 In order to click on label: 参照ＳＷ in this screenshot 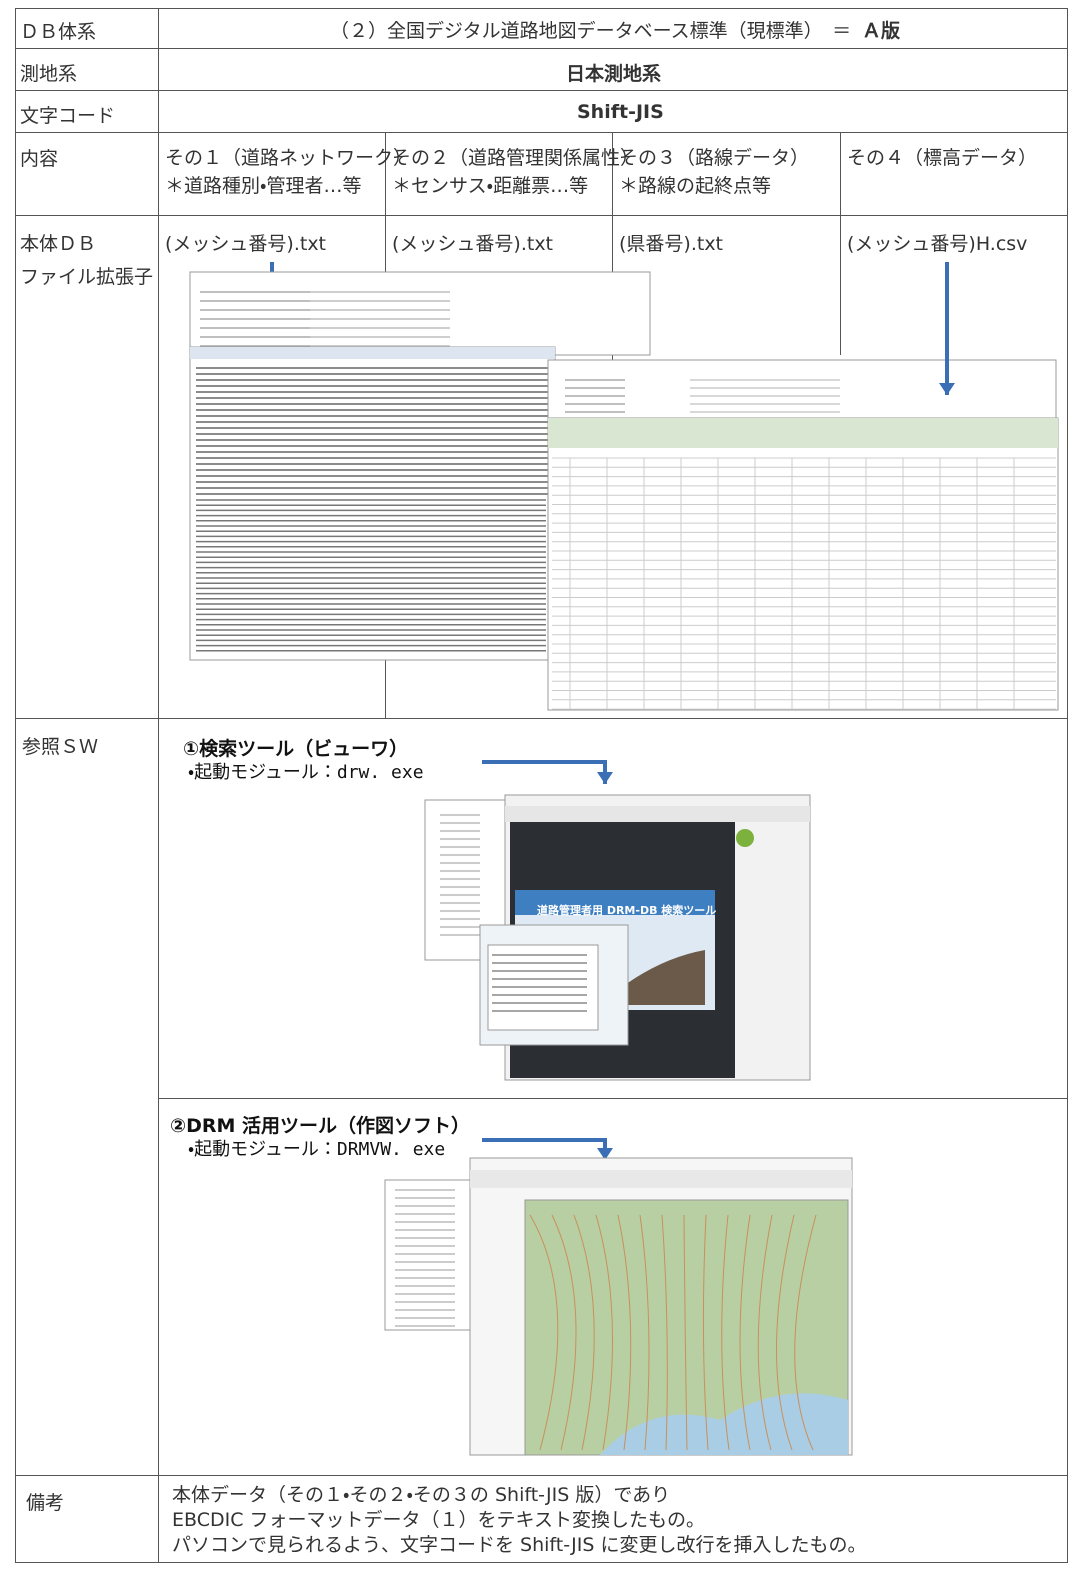, I will do `click(60, 747)`.